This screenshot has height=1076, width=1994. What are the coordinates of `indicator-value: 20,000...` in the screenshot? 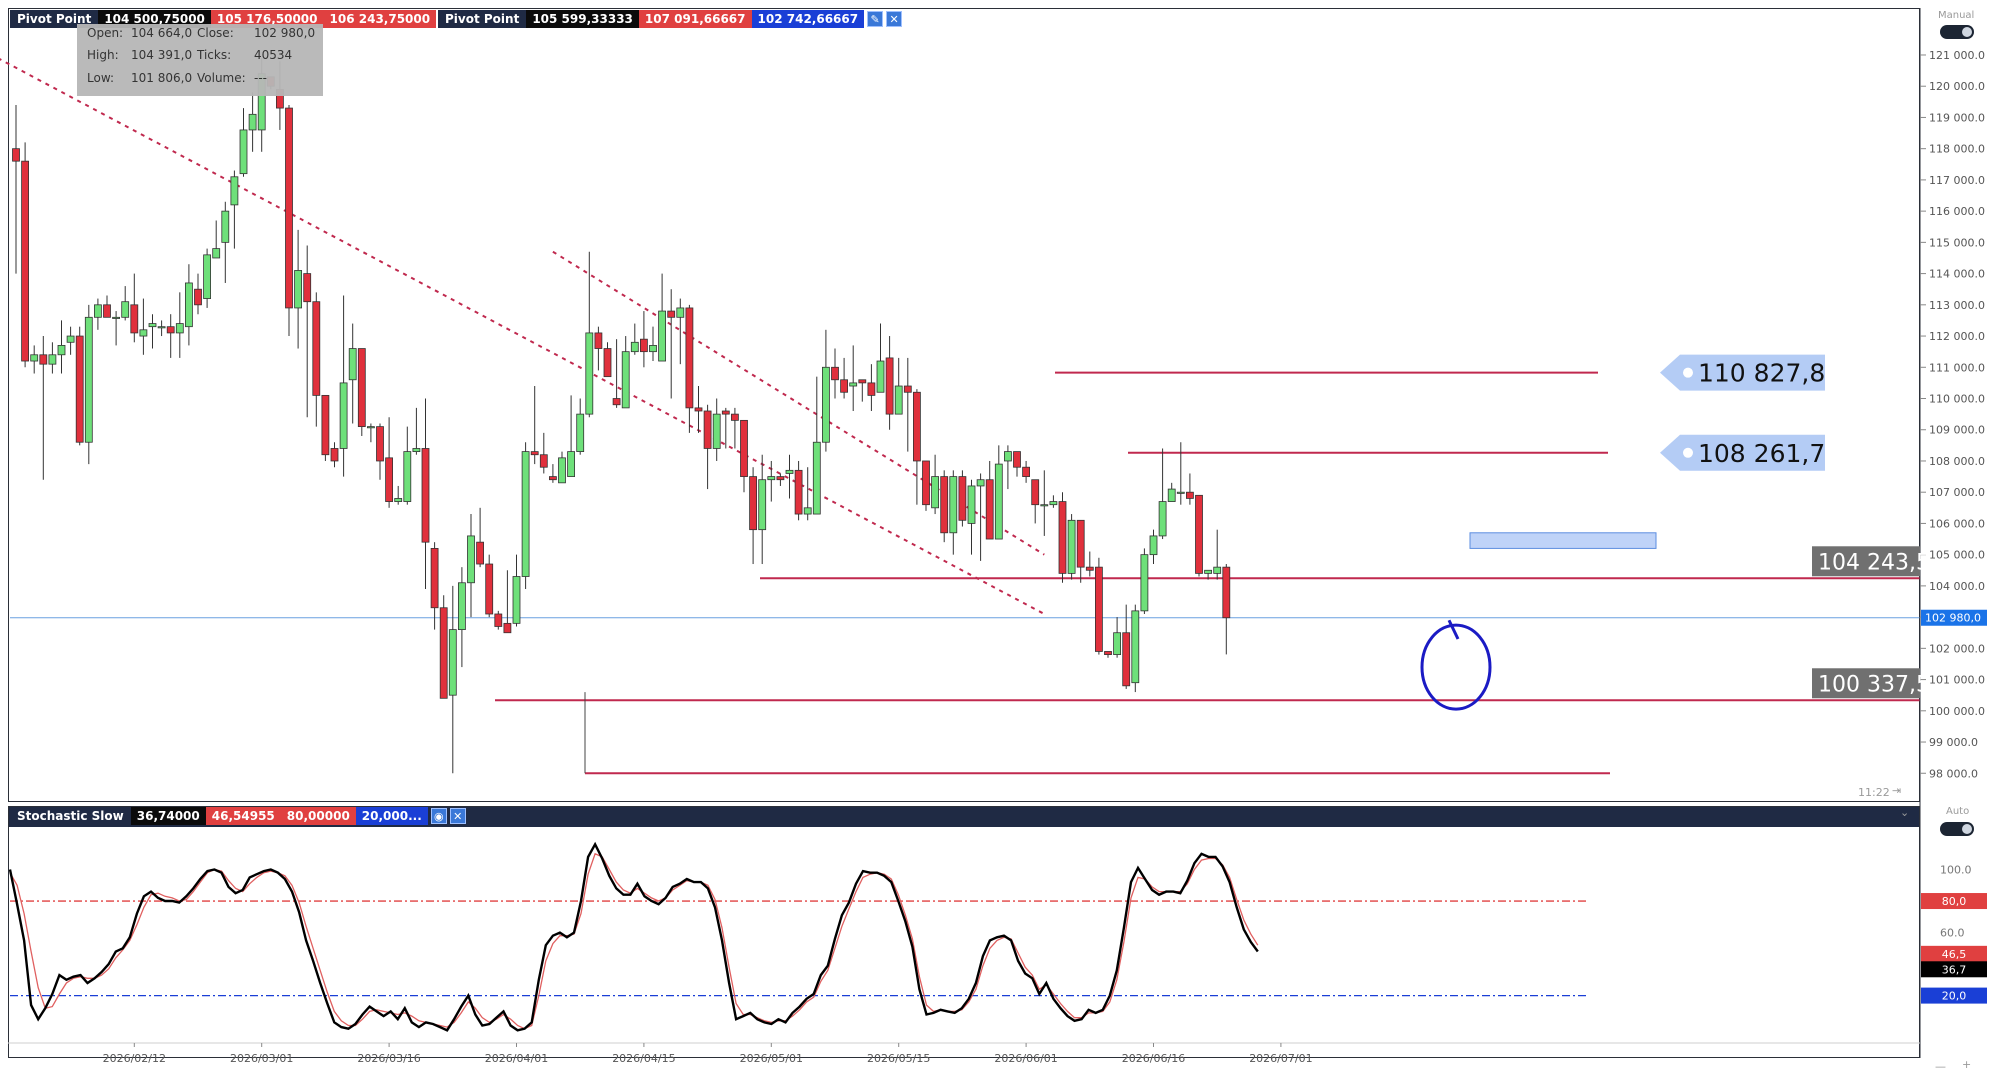 It's located at (391, 816).